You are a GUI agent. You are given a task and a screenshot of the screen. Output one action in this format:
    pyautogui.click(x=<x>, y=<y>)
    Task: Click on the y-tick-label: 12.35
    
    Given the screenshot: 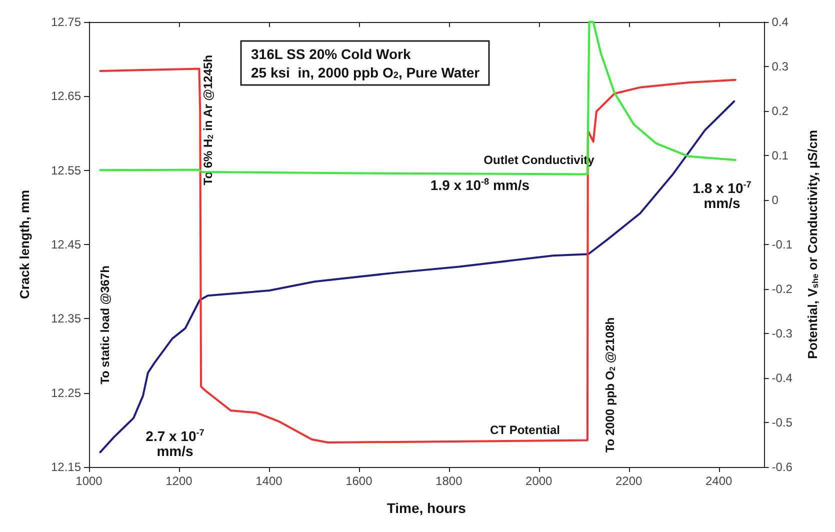 What is the action you would take?
    pyautogui.click(x=66, y=319)
    